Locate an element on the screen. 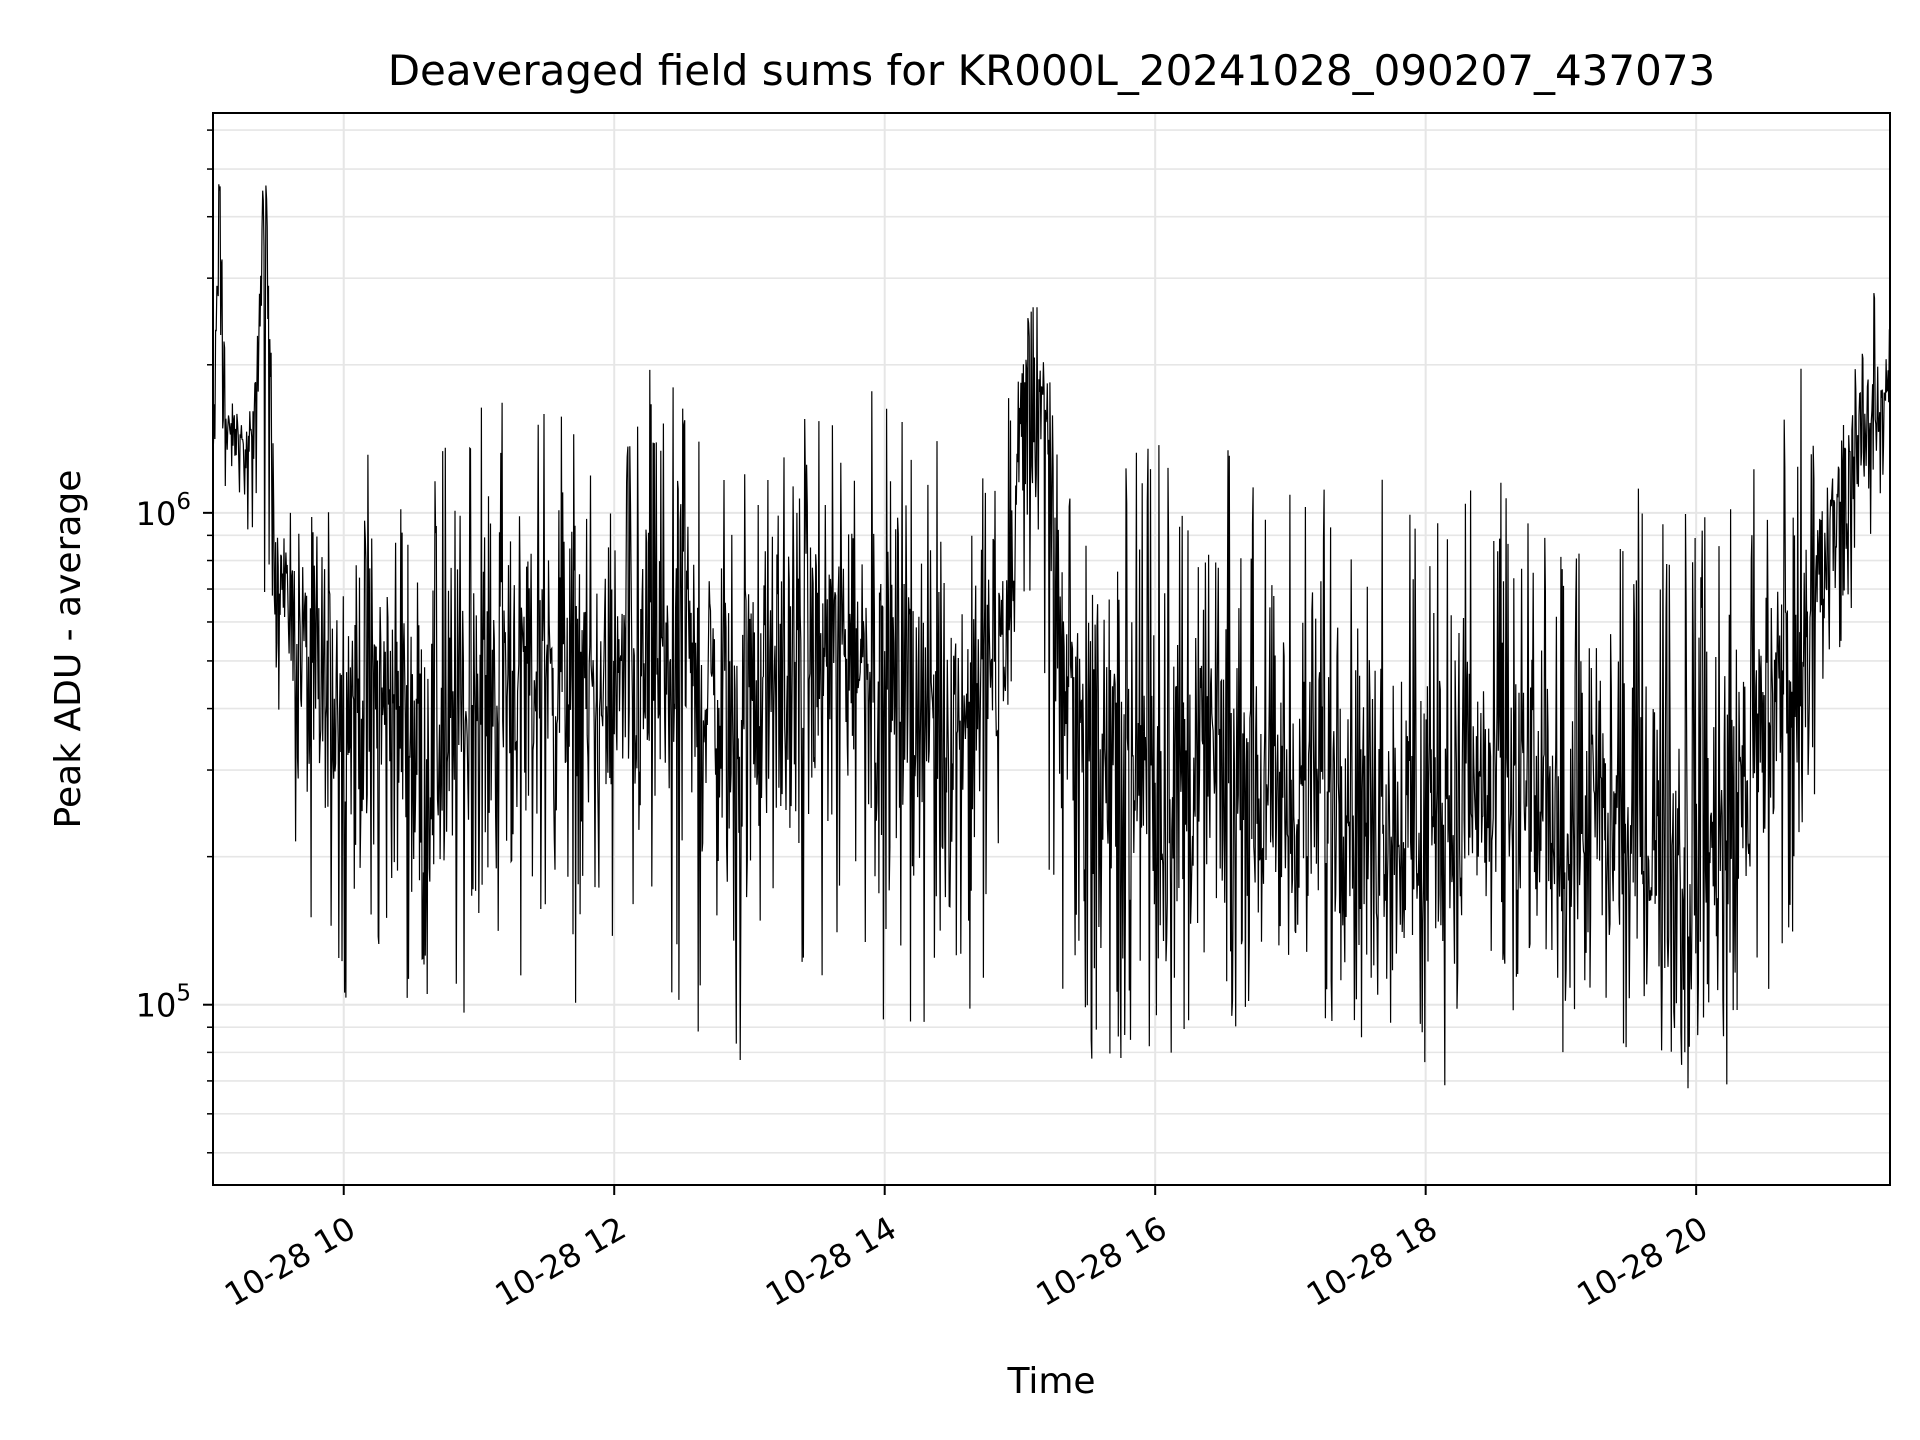  x-axis-label: Time is located at coordinates (1050, 1381).